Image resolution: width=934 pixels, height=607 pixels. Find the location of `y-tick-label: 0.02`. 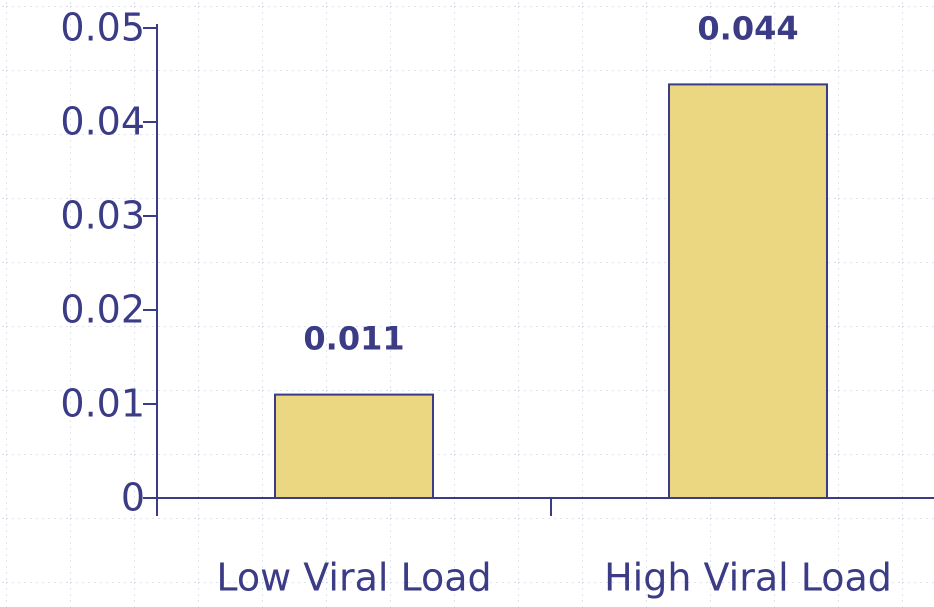

y-tick-label: 0.02 is located at coordinates (102, 310).